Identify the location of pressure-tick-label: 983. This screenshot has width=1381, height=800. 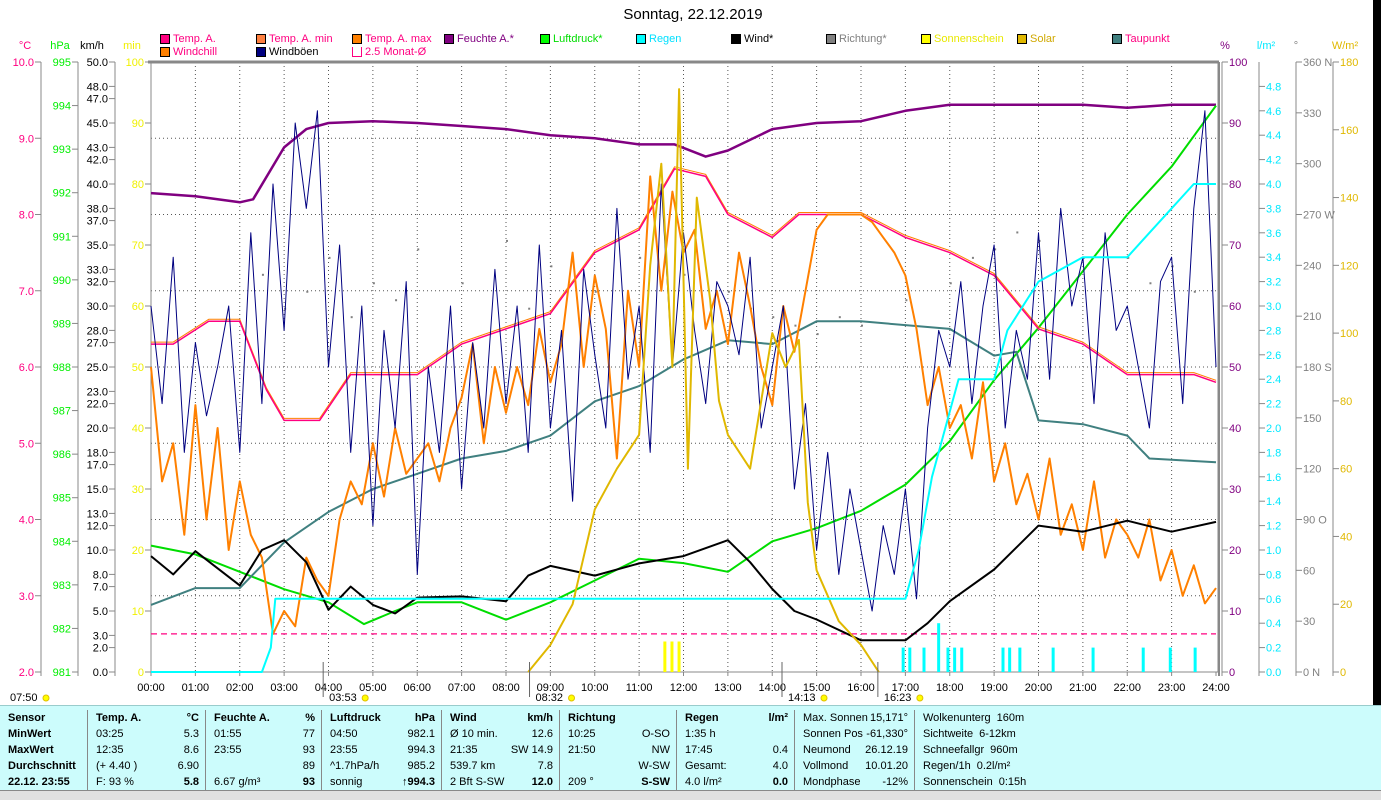
(62, 586).